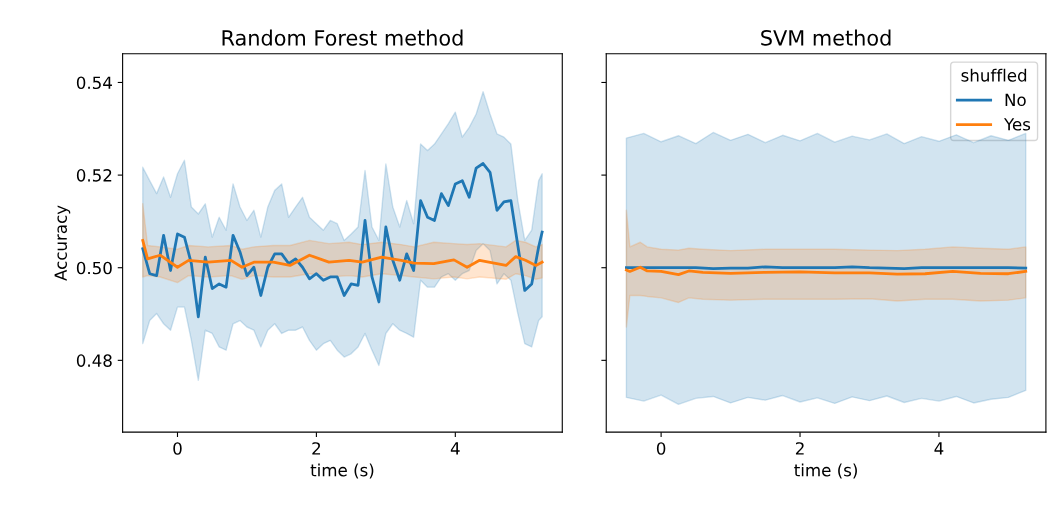 The height and width of the screenshot is (512, 1048). What do you see at coordinates (62, 243) in the screenshot?
I see `y-axis-title: Accuracy` at bounding box center [62, 243].